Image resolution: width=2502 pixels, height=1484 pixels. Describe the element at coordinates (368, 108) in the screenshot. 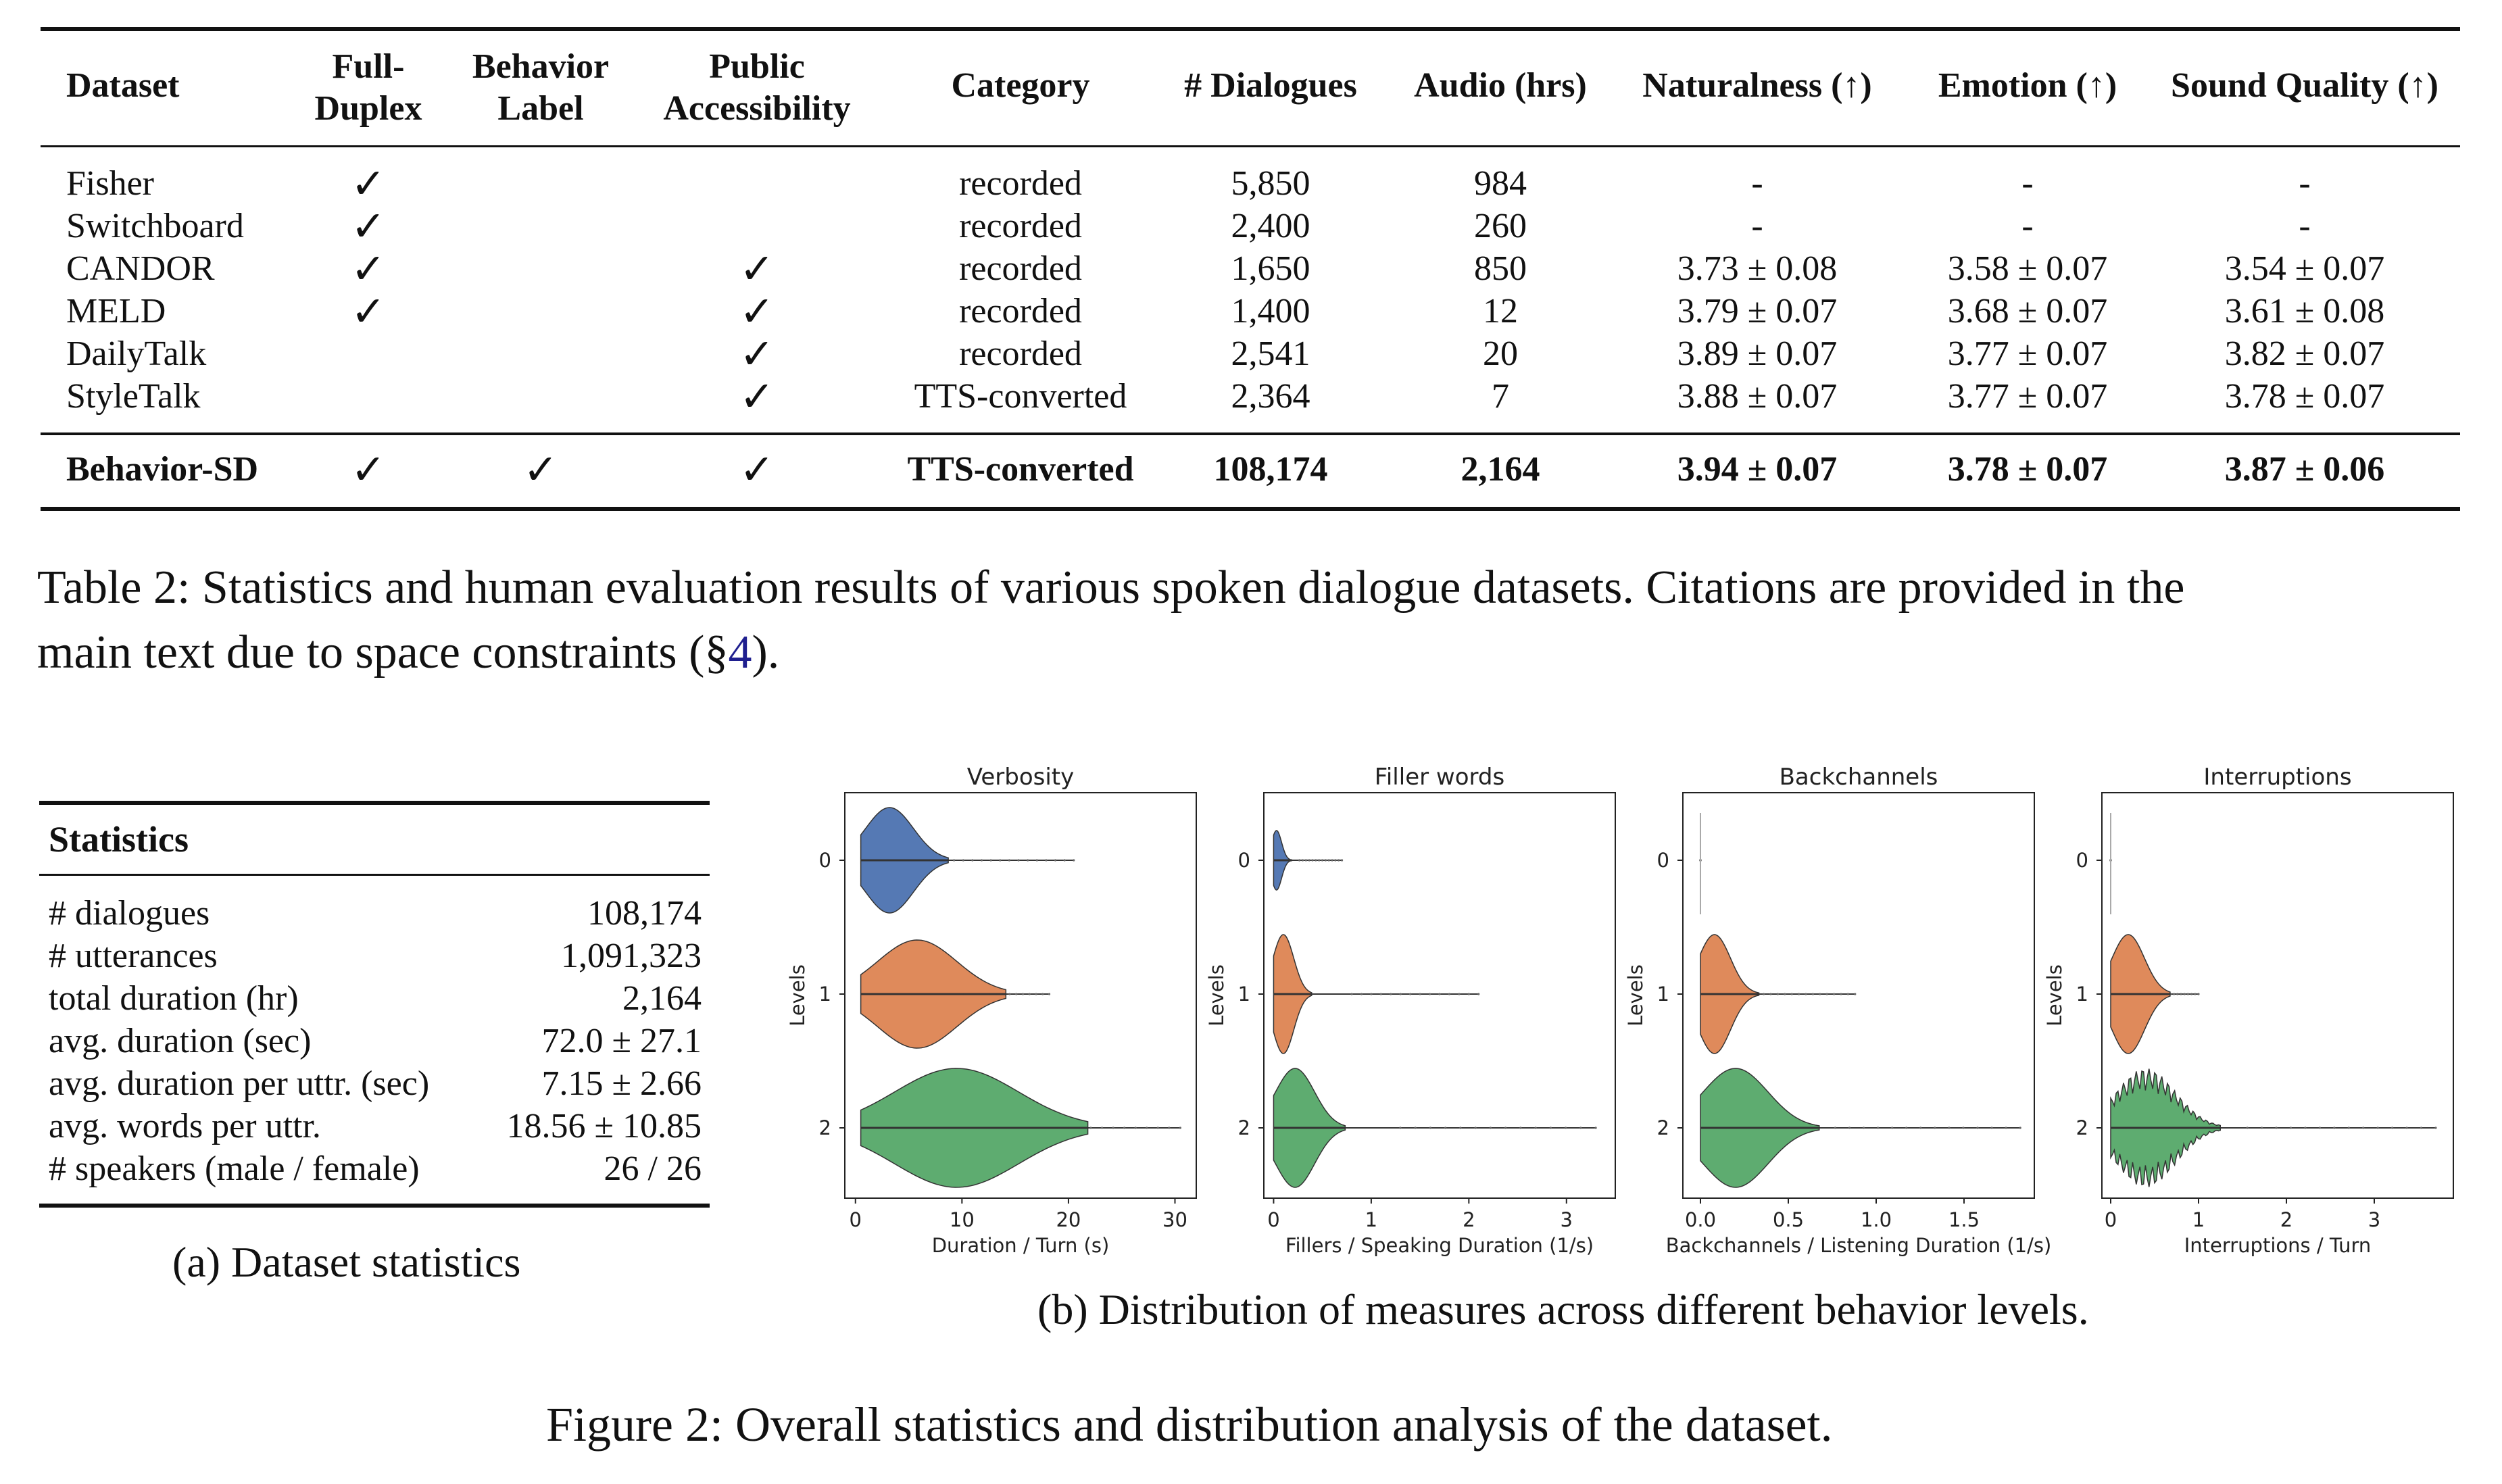

I see `header-text: Duplex` at that location.